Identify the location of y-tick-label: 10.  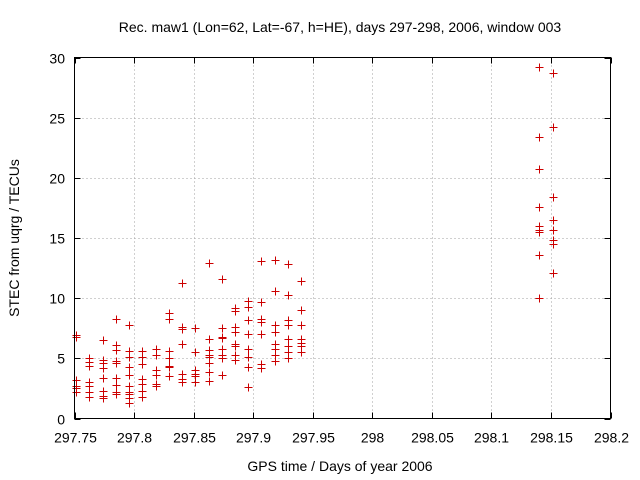
(57, 299).